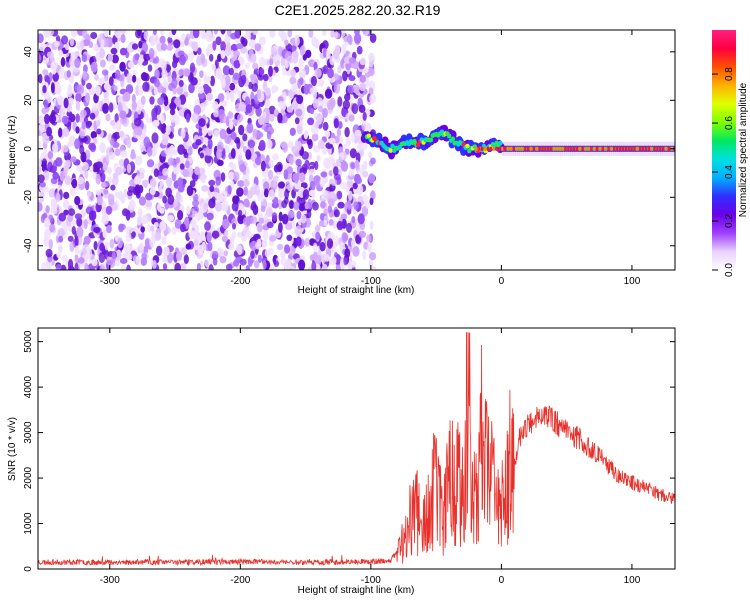 The image size is (750, 600). What do you see at coordinates (724, 150) in the screenshot?
I see `colorbar` at bounding box center [724, 150].